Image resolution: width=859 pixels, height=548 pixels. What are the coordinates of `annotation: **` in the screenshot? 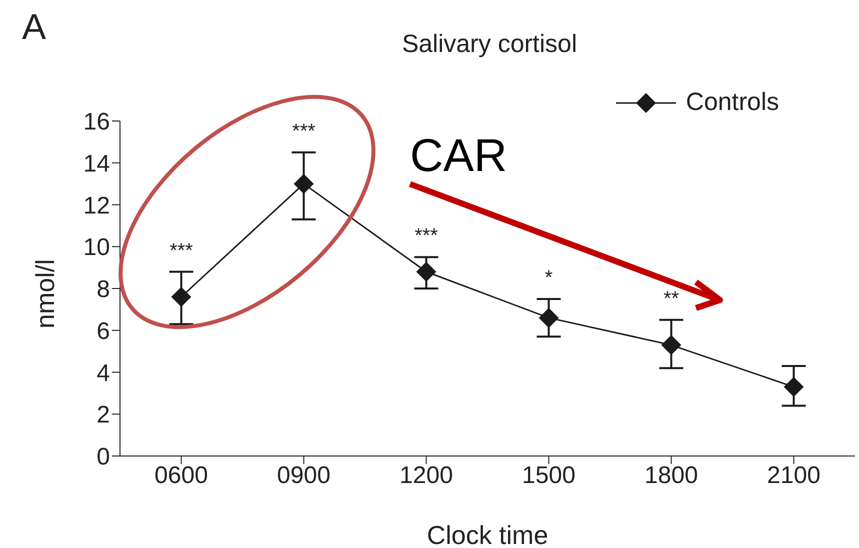 It's located at (671, 299).